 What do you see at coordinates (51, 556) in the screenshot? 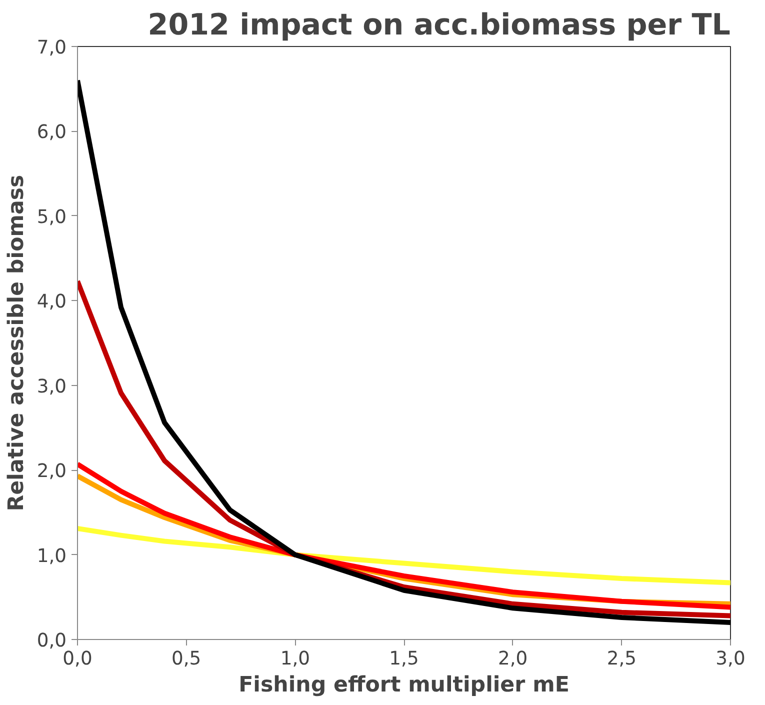
I see `y-tick-label: 1,0` at bounding box center [51, 556].